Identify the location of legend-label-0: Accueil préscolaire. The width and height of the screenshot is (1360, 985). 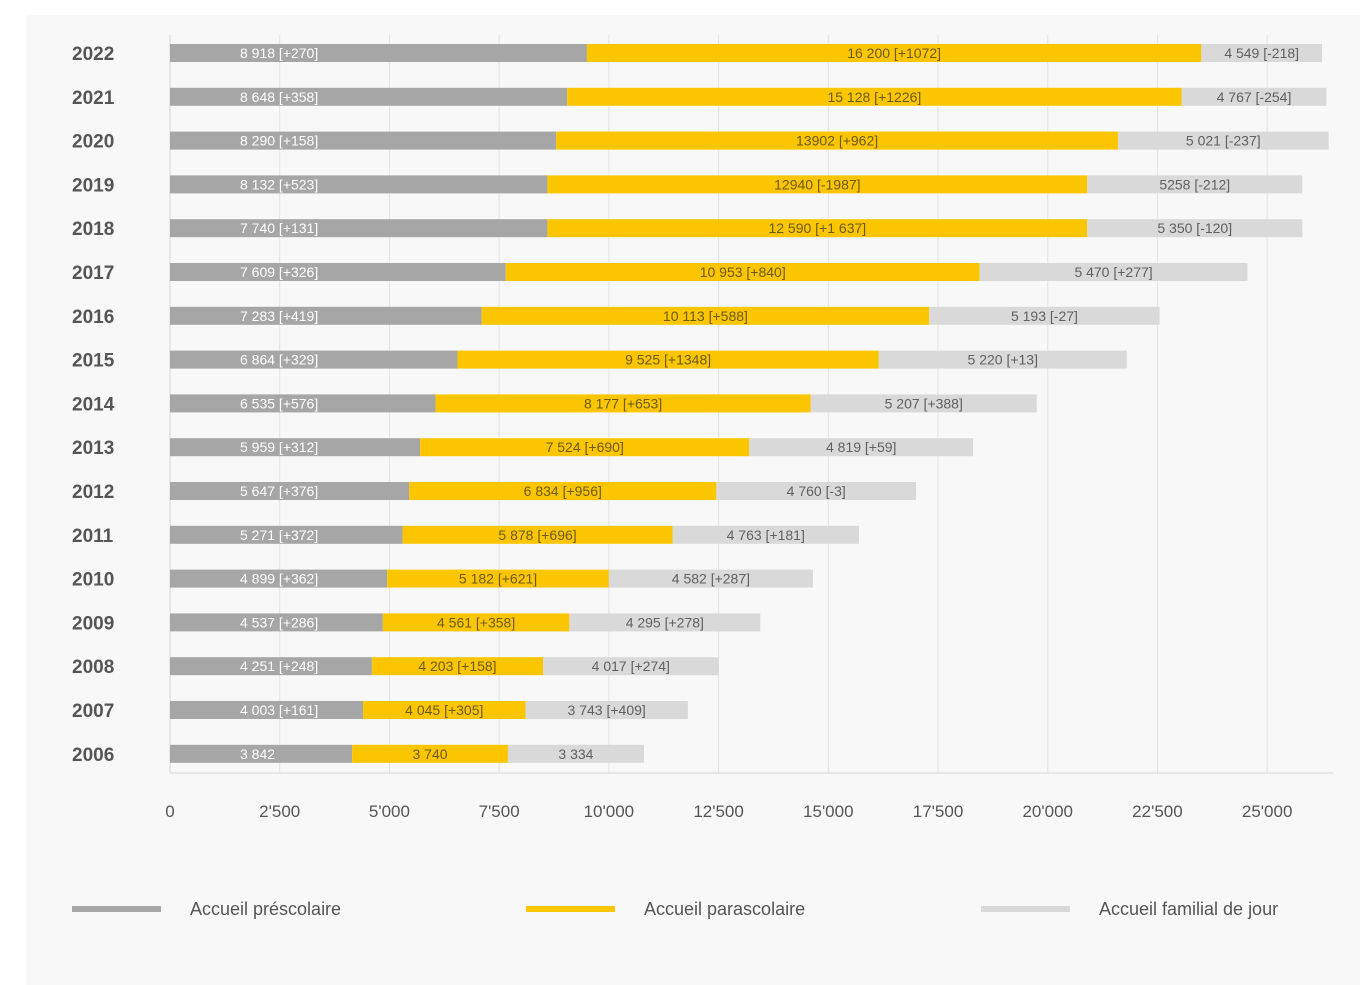
(265, 909).